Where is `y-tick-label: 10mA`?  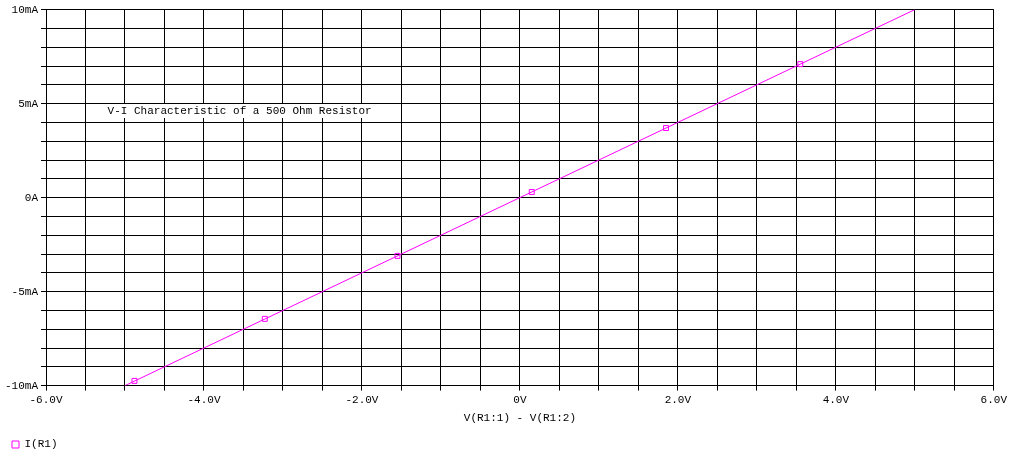 y-tick-label: 10mA is located at coordinates (25, 9).